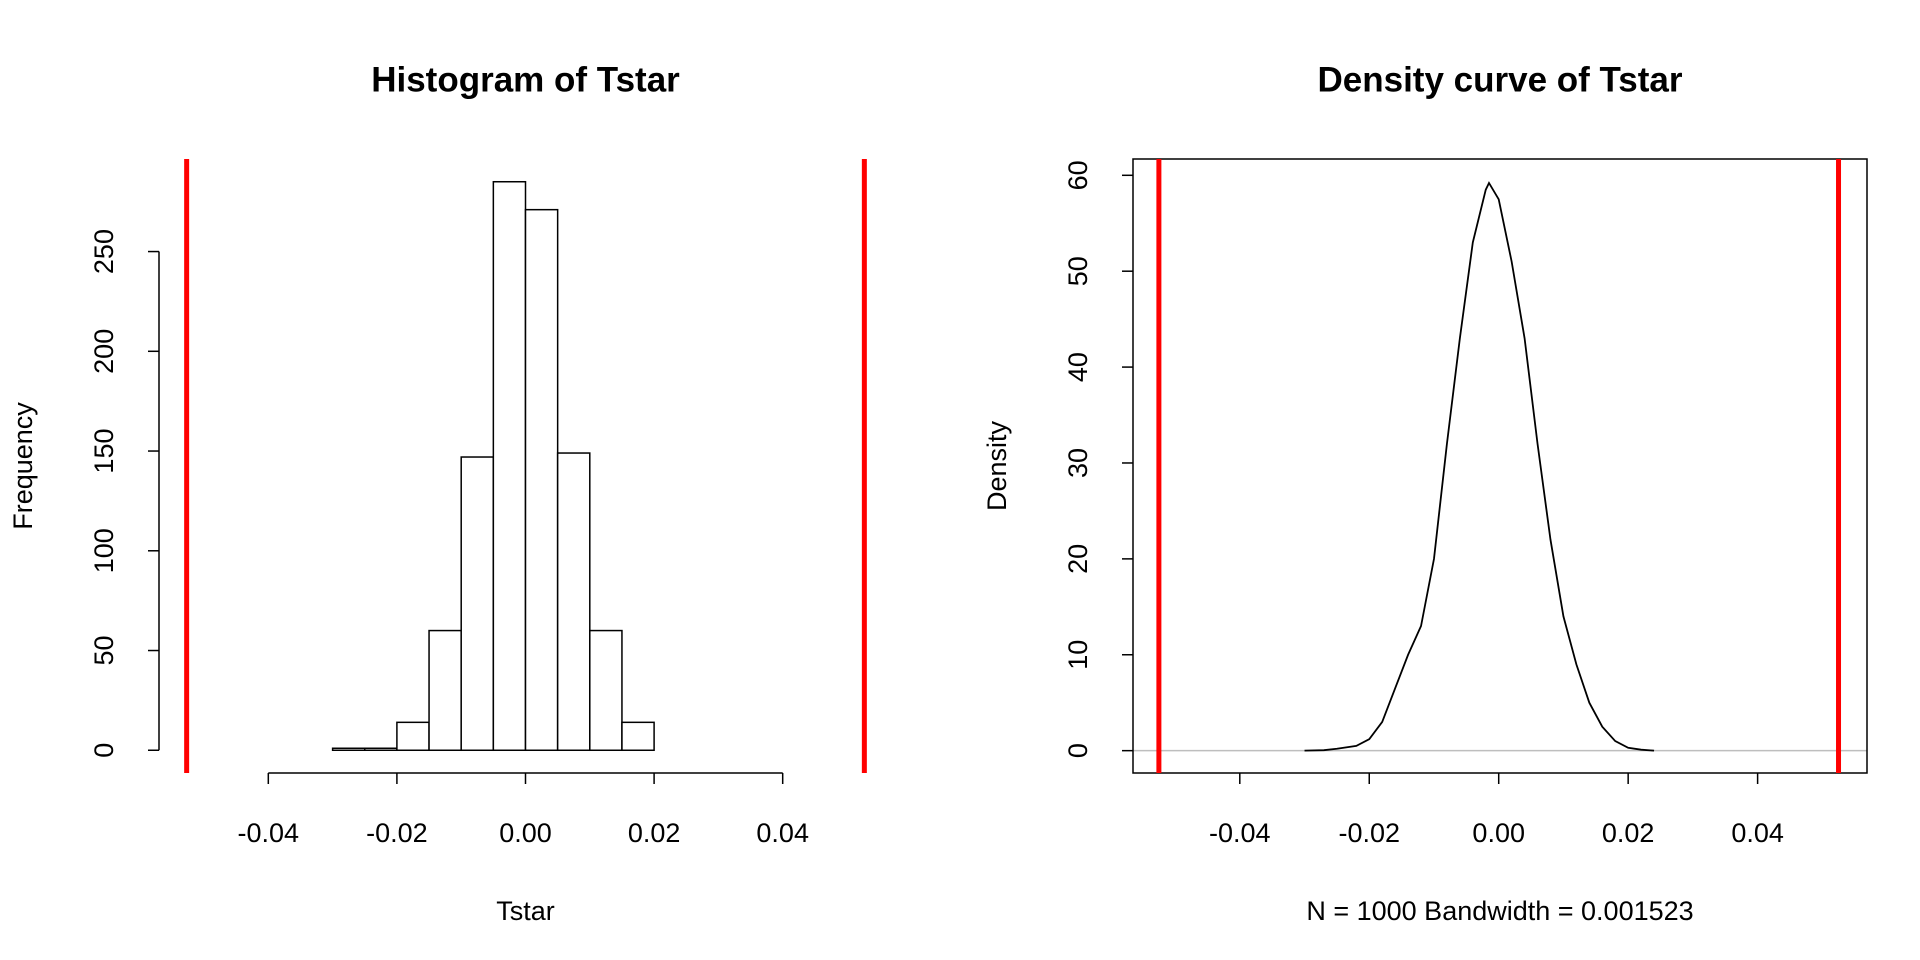 The height and width of the screenshot is (960, 1920). Describe the element at coordinates (525, 79) in the screenshot. I see `chart-title: Histogram of Tstar` at that location.